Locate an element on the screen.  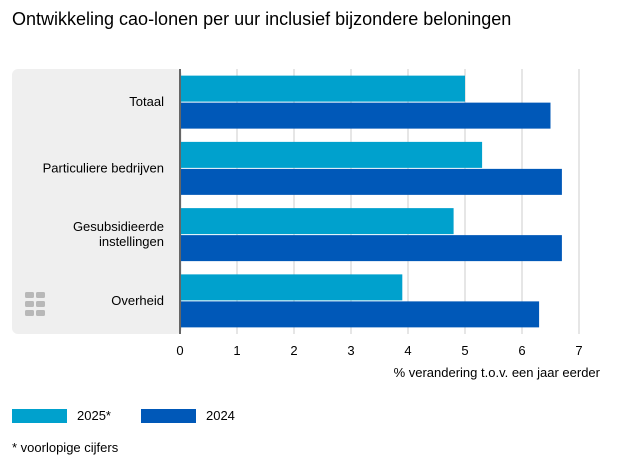
x-tick-label: 6 is located at coordinates (521, 350).